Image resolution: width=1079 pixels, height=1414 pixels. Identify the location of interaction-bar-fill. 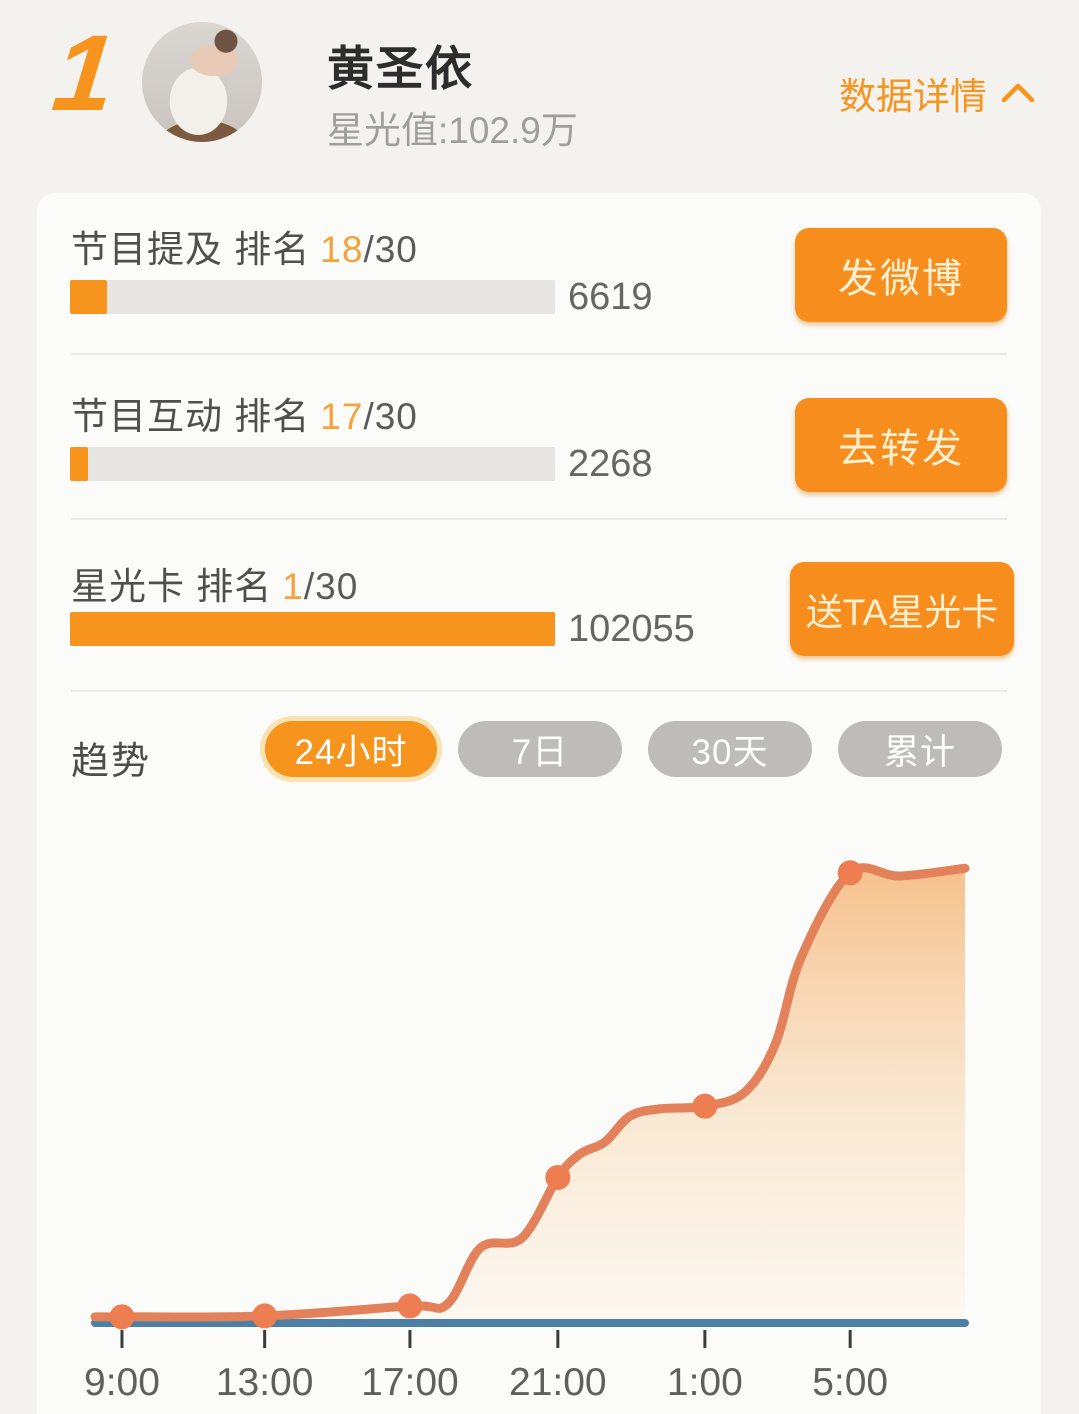
(79, 464).